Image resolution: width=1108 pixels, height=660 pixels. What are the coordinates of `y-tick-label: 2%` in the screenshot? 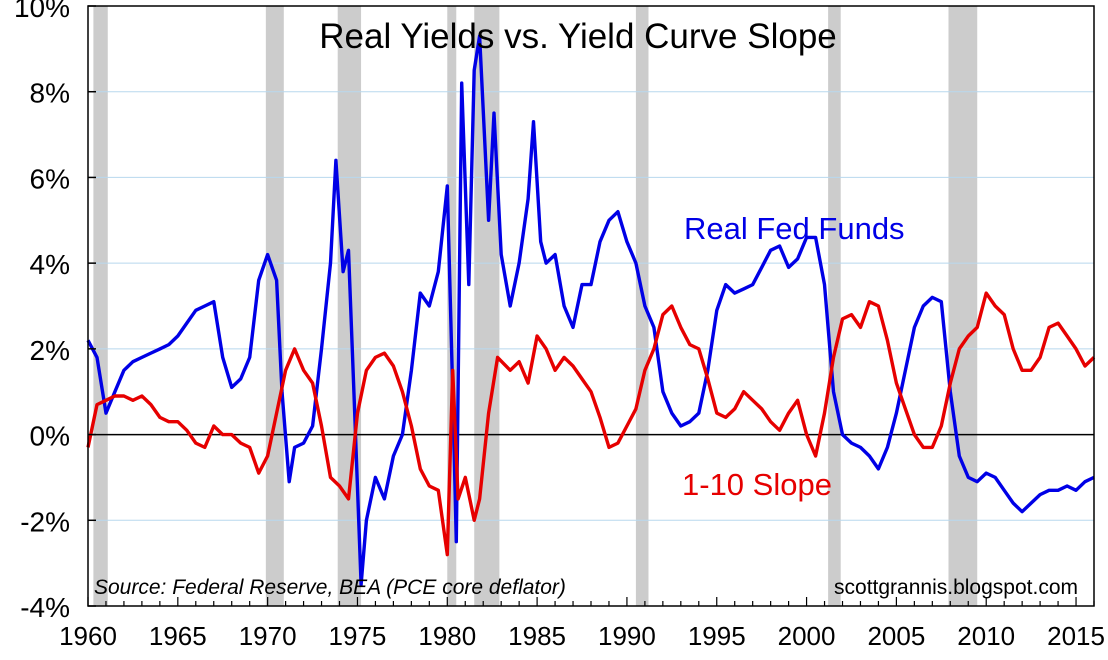 It's located at (50, 350).